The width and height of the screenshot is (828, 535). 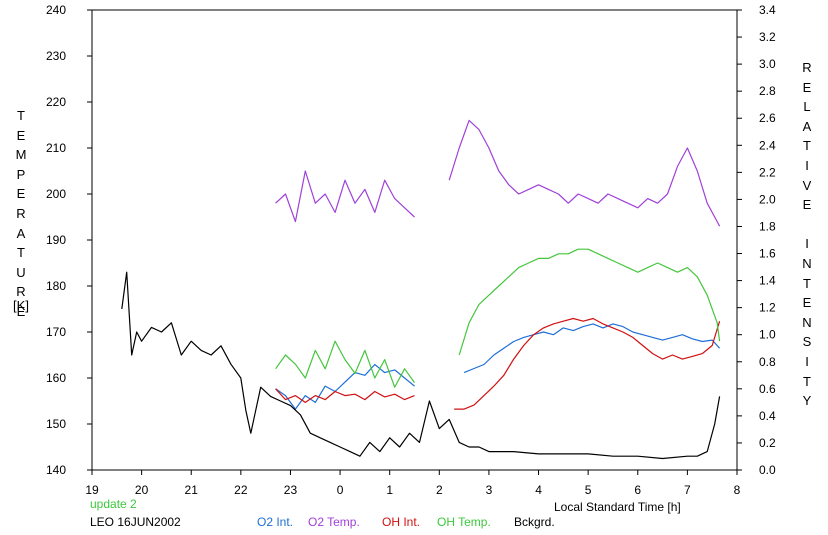 What do you see at coordinates (767, 91) in the screenshot?
I see `right-tick-label: 2.8` at bounding box center [767, 91].